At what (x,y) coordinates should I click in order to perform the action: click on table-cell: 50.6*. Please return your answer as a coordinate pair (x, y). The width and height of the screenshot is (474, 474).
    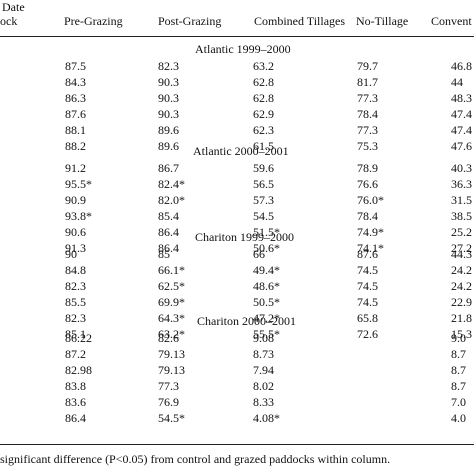
    Looking at the image, I should click on (266, 248).